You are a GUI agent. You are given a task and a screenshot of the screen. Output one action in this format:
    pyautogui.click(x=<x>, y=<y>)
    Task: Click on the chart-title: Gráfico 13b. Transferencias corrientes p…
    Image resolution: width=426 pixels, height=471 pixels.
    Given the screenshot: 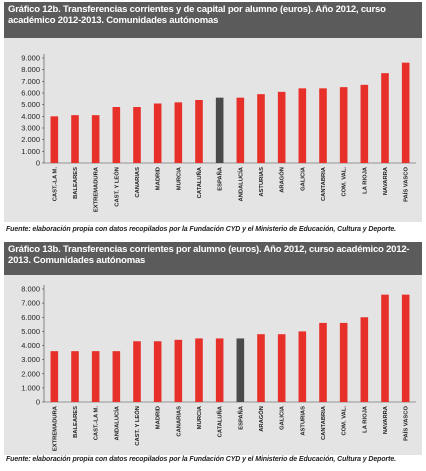 What is the action you would take?
    pyautogui.click(x=213, y=258)
    